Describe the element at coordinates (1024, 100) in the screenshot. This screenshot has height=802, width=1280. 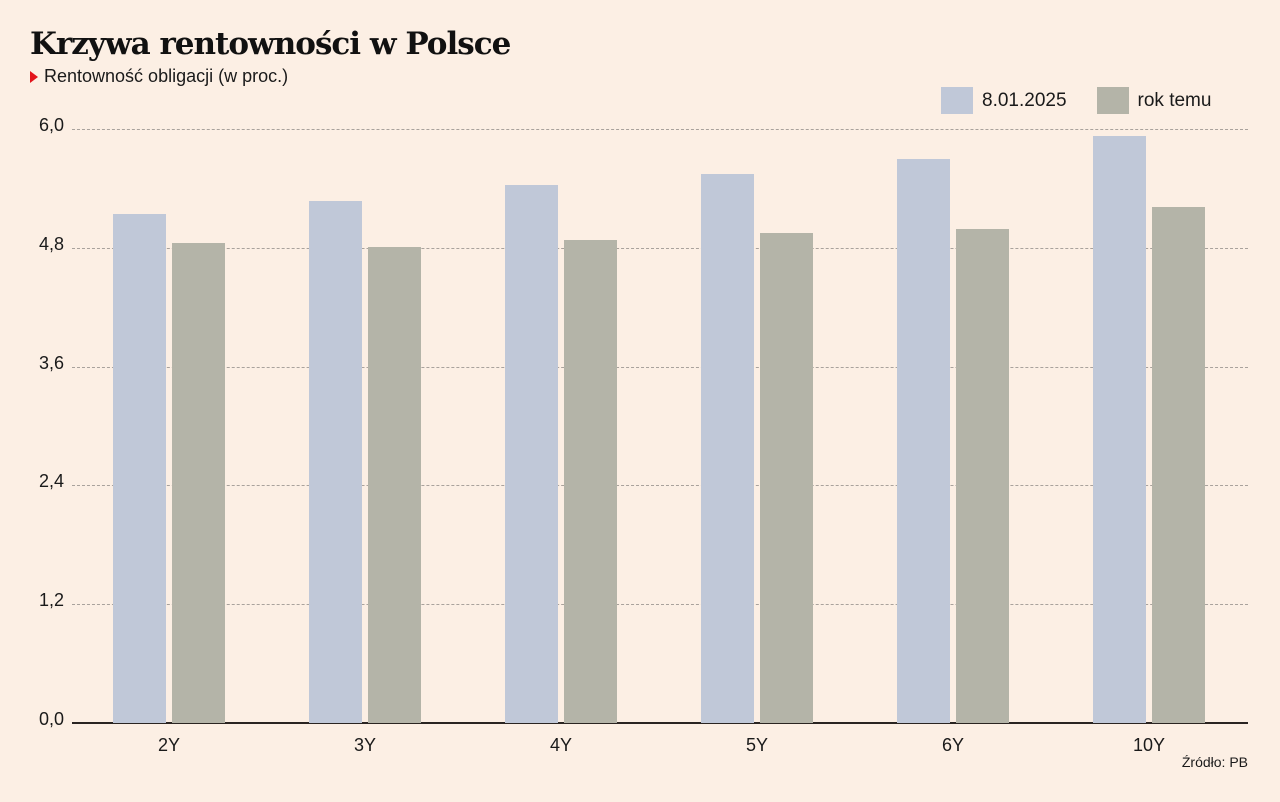
I see `legend-label-current: 8.01.2025` at that location.